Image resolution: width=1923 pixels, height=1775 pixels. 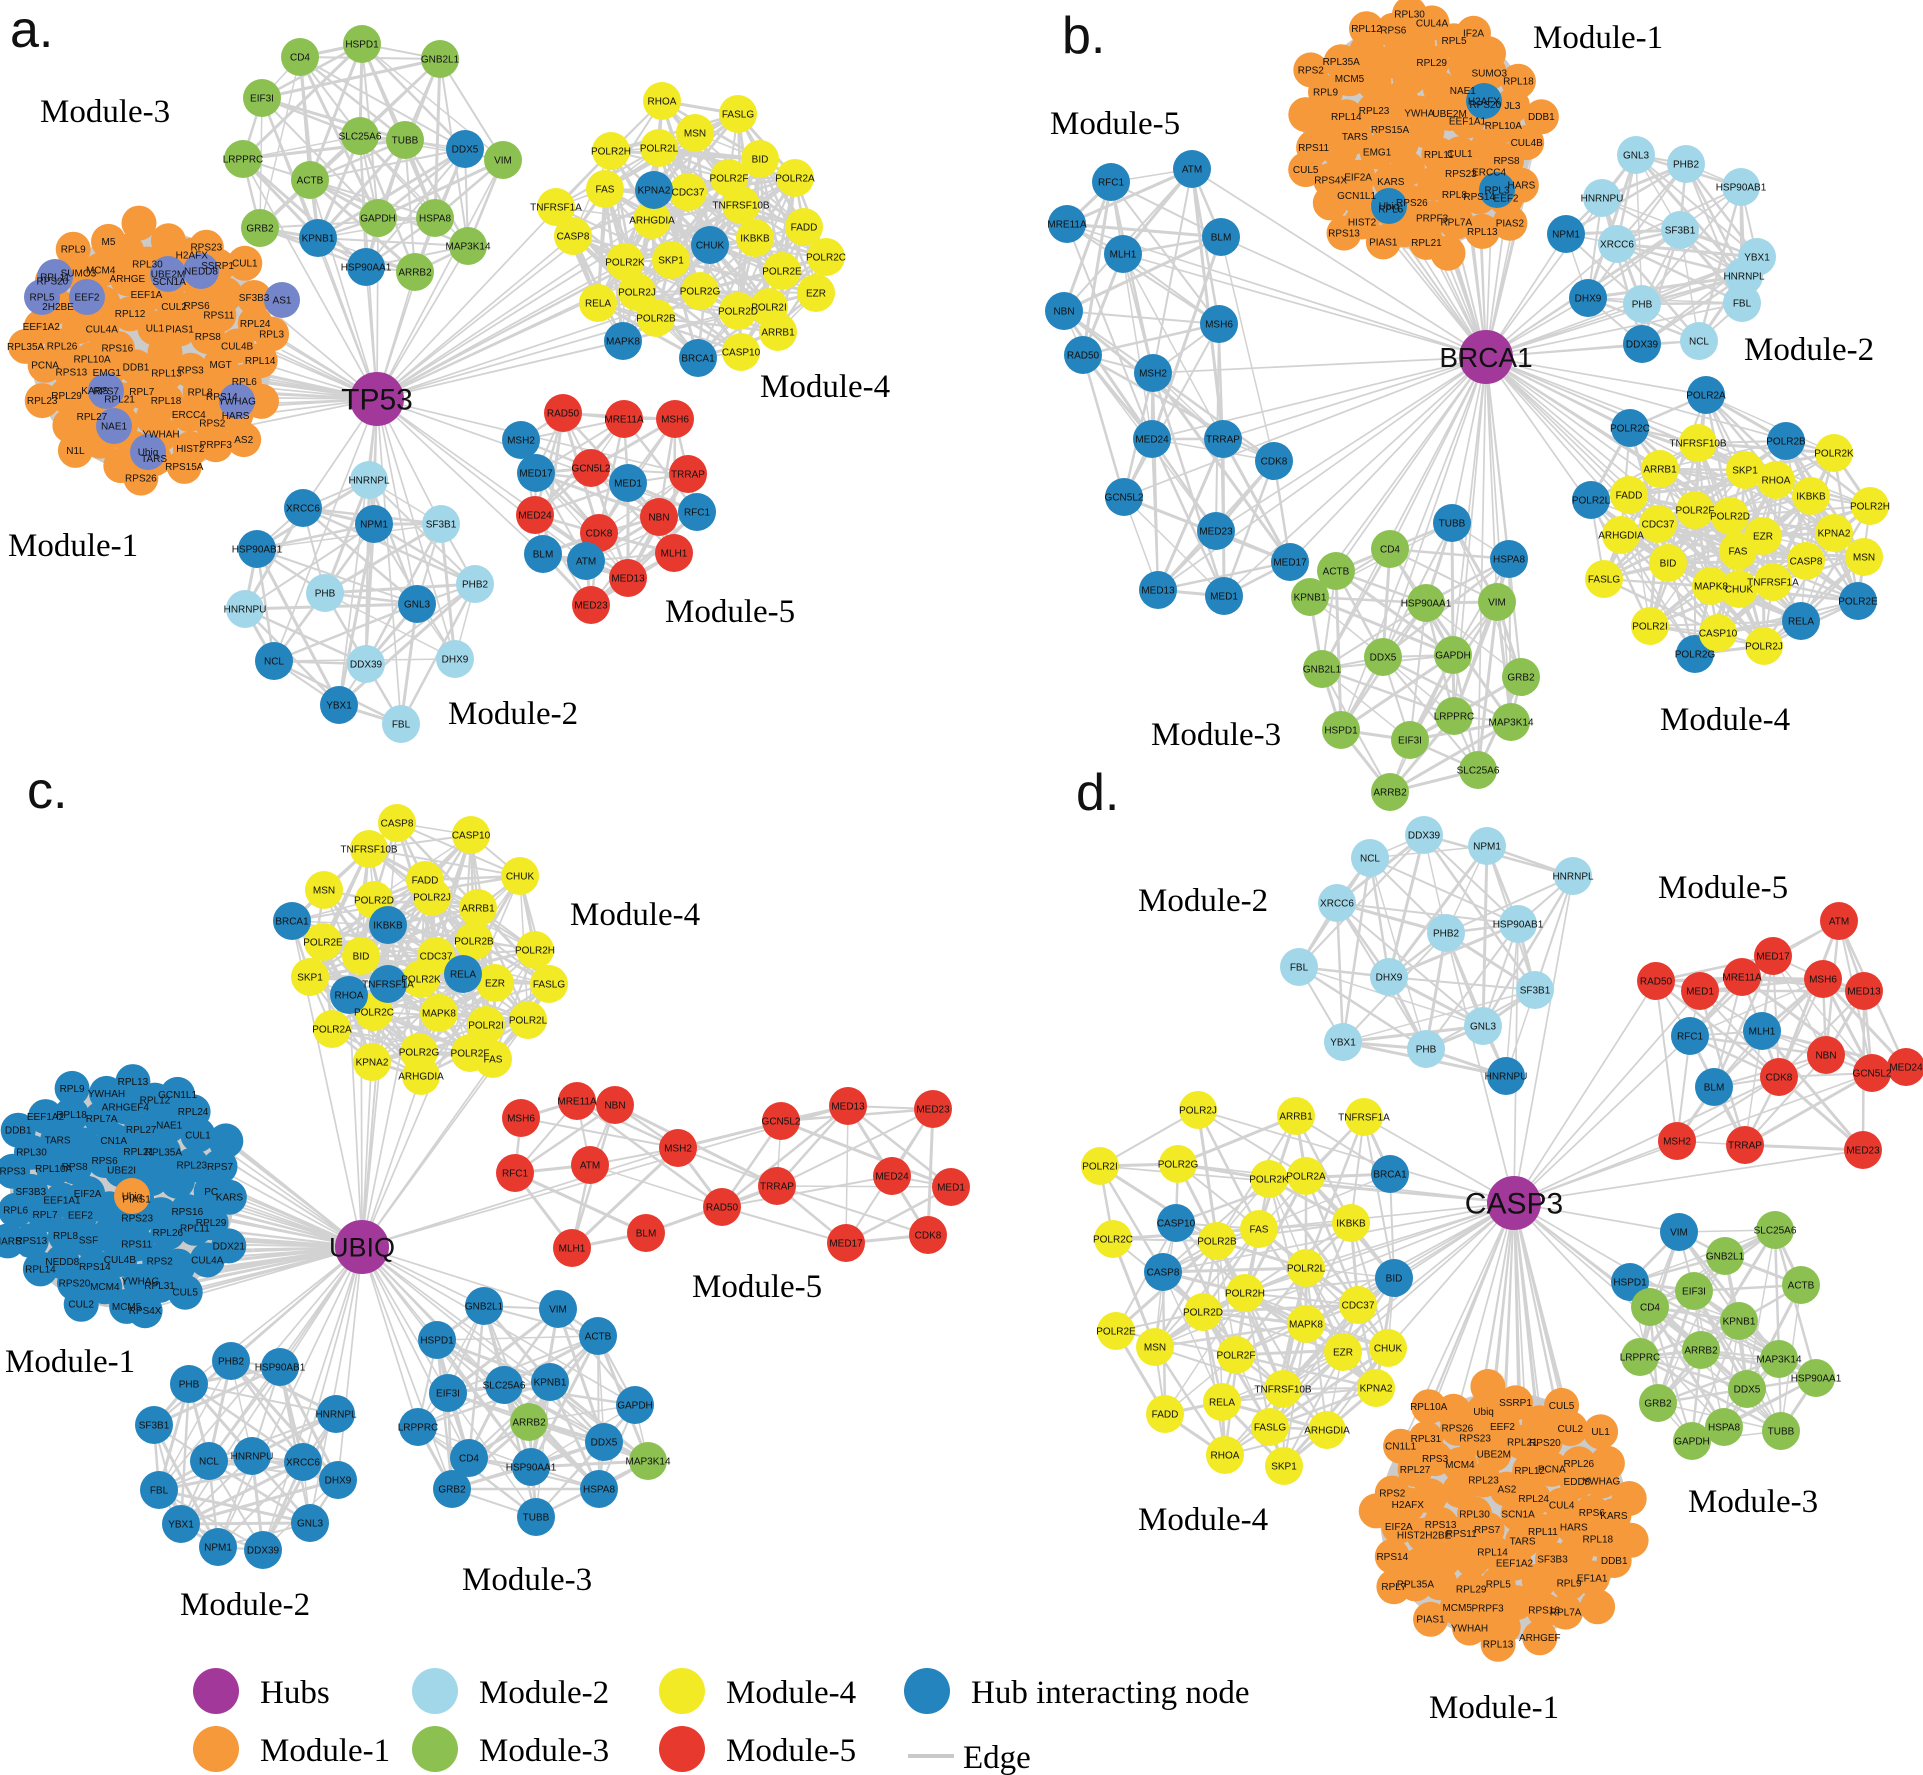 What do you see at coordinates (1592, 1578) in the screenshot?
I see `svg-text: EF1A1` at bounding box center [1592, 1578].